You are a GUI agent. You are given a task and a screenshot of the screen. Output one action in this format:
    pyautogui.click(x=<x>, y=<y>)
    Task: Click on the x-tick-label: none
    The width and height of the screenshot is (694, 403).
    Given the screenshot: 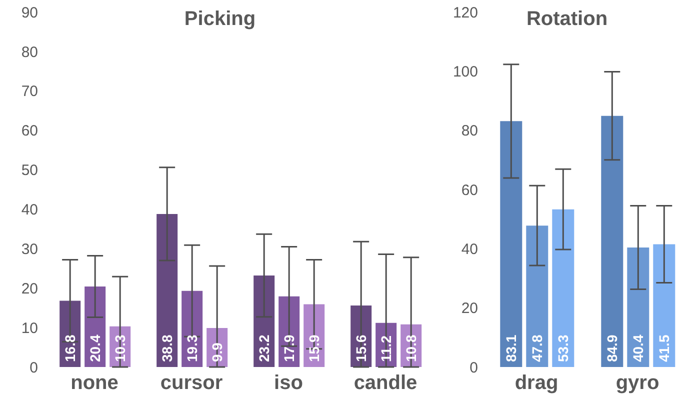 What is the action you would take?
    pyautogui.click(x=94, y=383)
    